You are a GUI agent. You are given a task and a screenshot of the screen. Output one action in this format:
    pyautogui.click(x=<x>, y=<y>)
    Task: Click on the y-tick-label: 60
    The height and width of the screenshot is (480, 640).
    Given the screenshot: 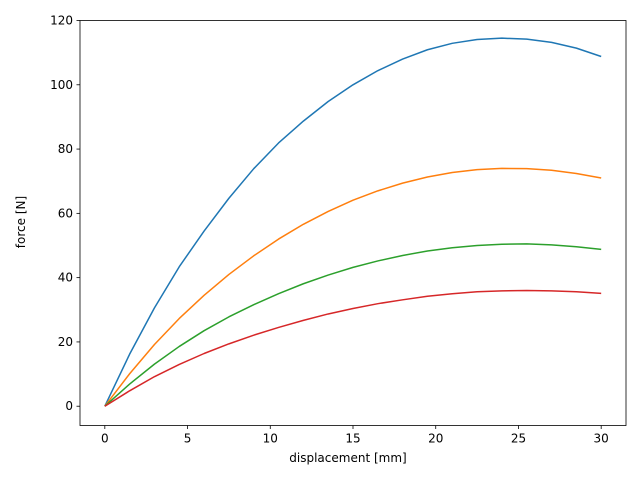 What is the action you would take?
    pyautogui.click(x=65, y=213)
    